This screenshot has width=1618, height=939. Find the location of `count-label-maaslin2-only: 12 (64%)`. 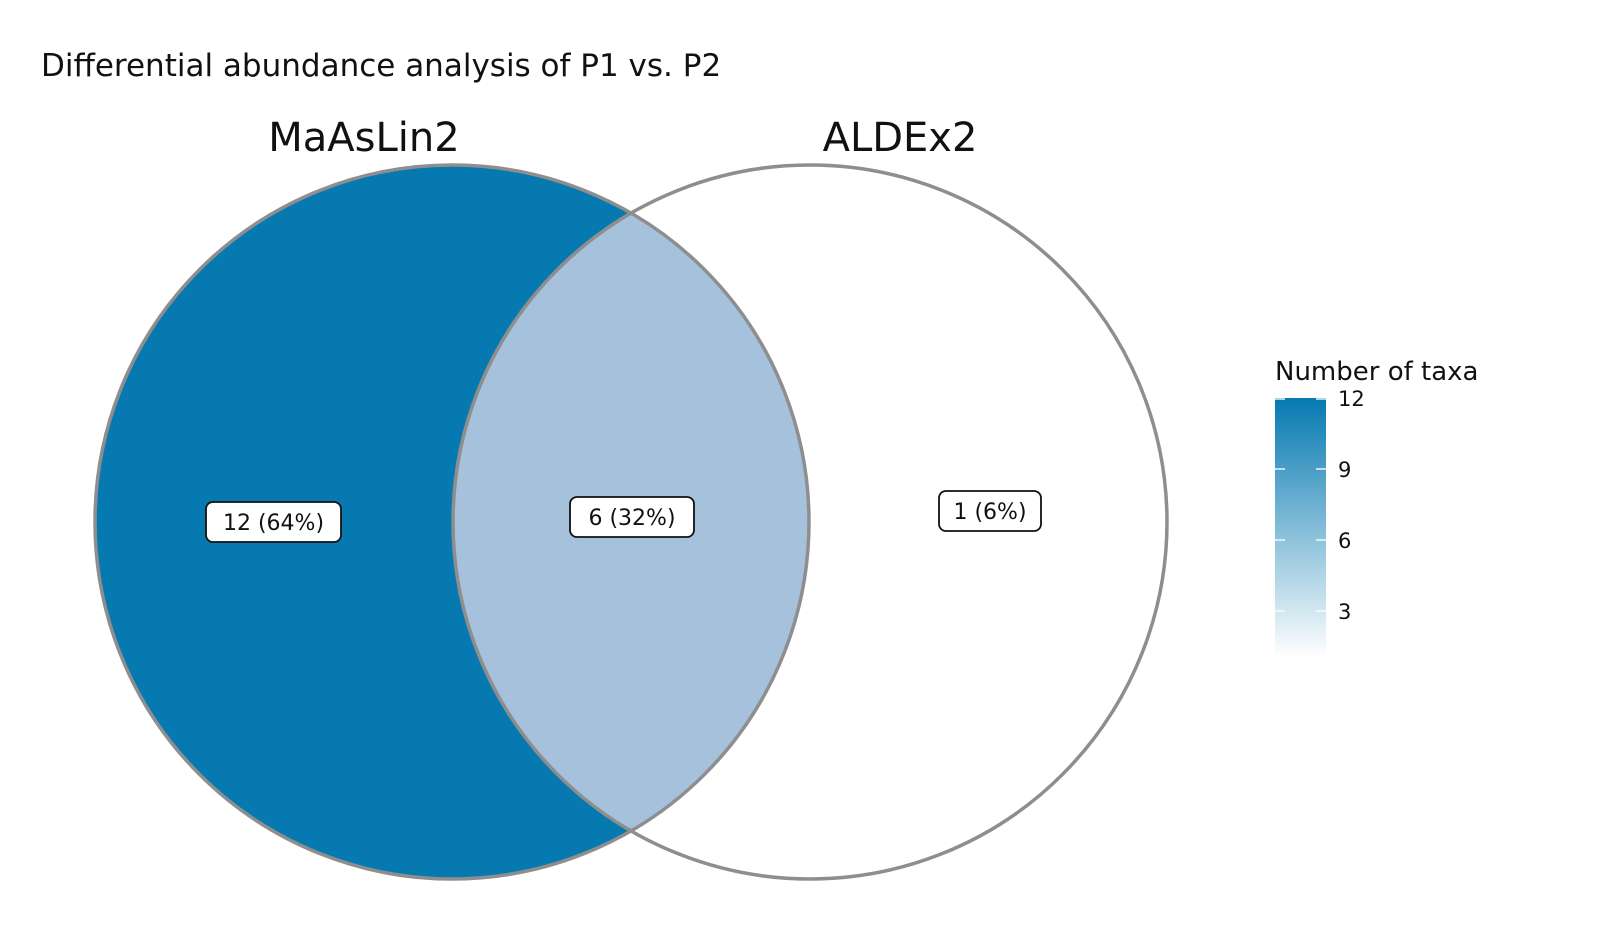

count-label-maaslin2-only: 12 (64%) is located at coordinates (273, 522).